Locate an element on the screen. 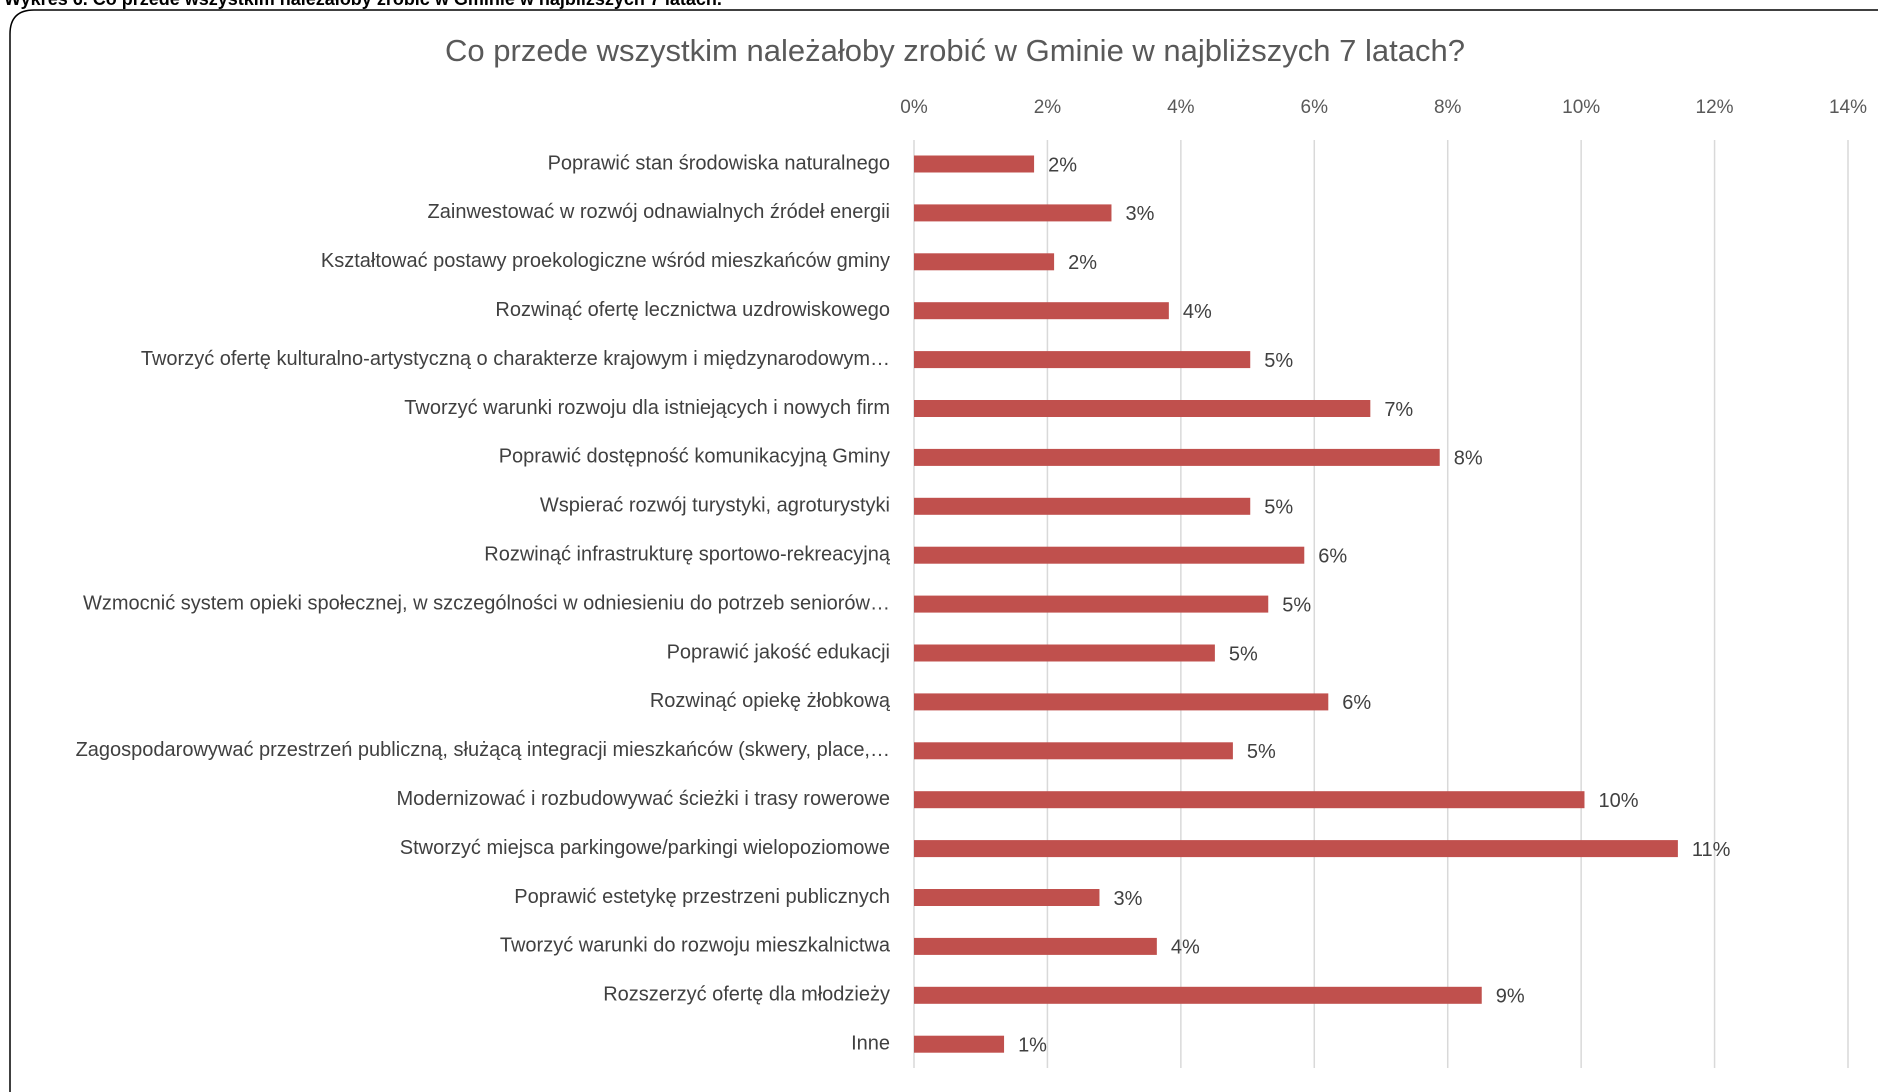  y-tick-label: Poprawić dostępność komunikacyjną Gminy is located at coordinates (694, 457).